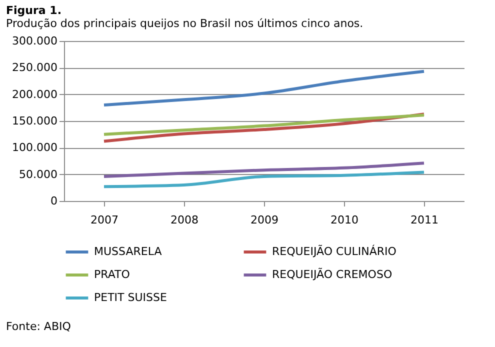 This screenshot has width=495, height=347. What do you see at coordinates (332, 274) in the screenshot?
I see `legend-label: REQUEIJÃO CREMOSO` at bounding box center [332, 274].